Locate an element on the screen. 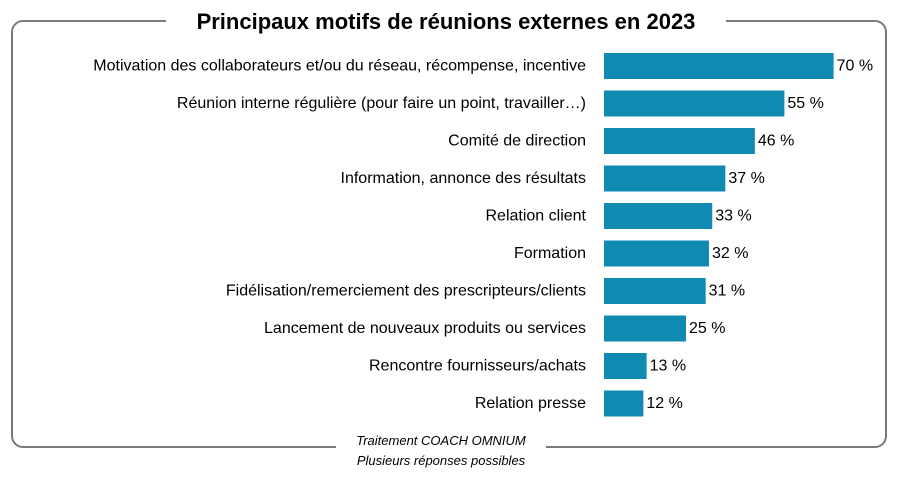  category-label: Information, annonce des résultats is located at coordinates (463, 178).